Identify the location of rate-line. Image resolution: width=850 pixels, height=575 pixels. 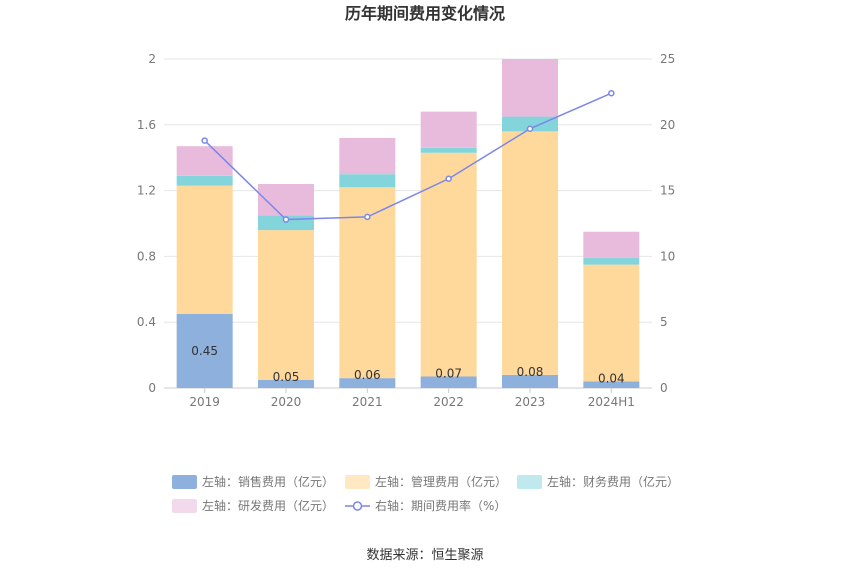
(408, 156).